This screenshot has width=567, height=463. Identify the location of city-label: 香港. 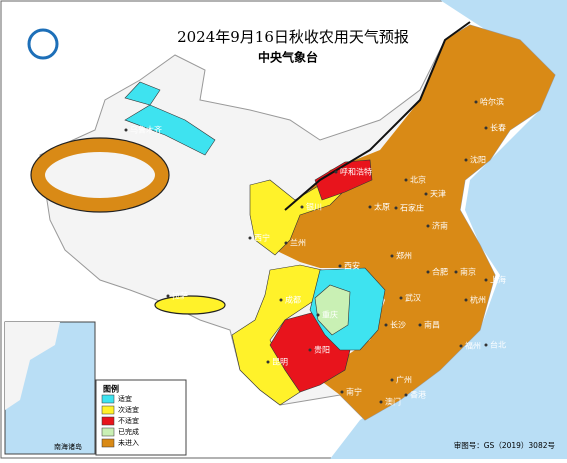
(418, 395).